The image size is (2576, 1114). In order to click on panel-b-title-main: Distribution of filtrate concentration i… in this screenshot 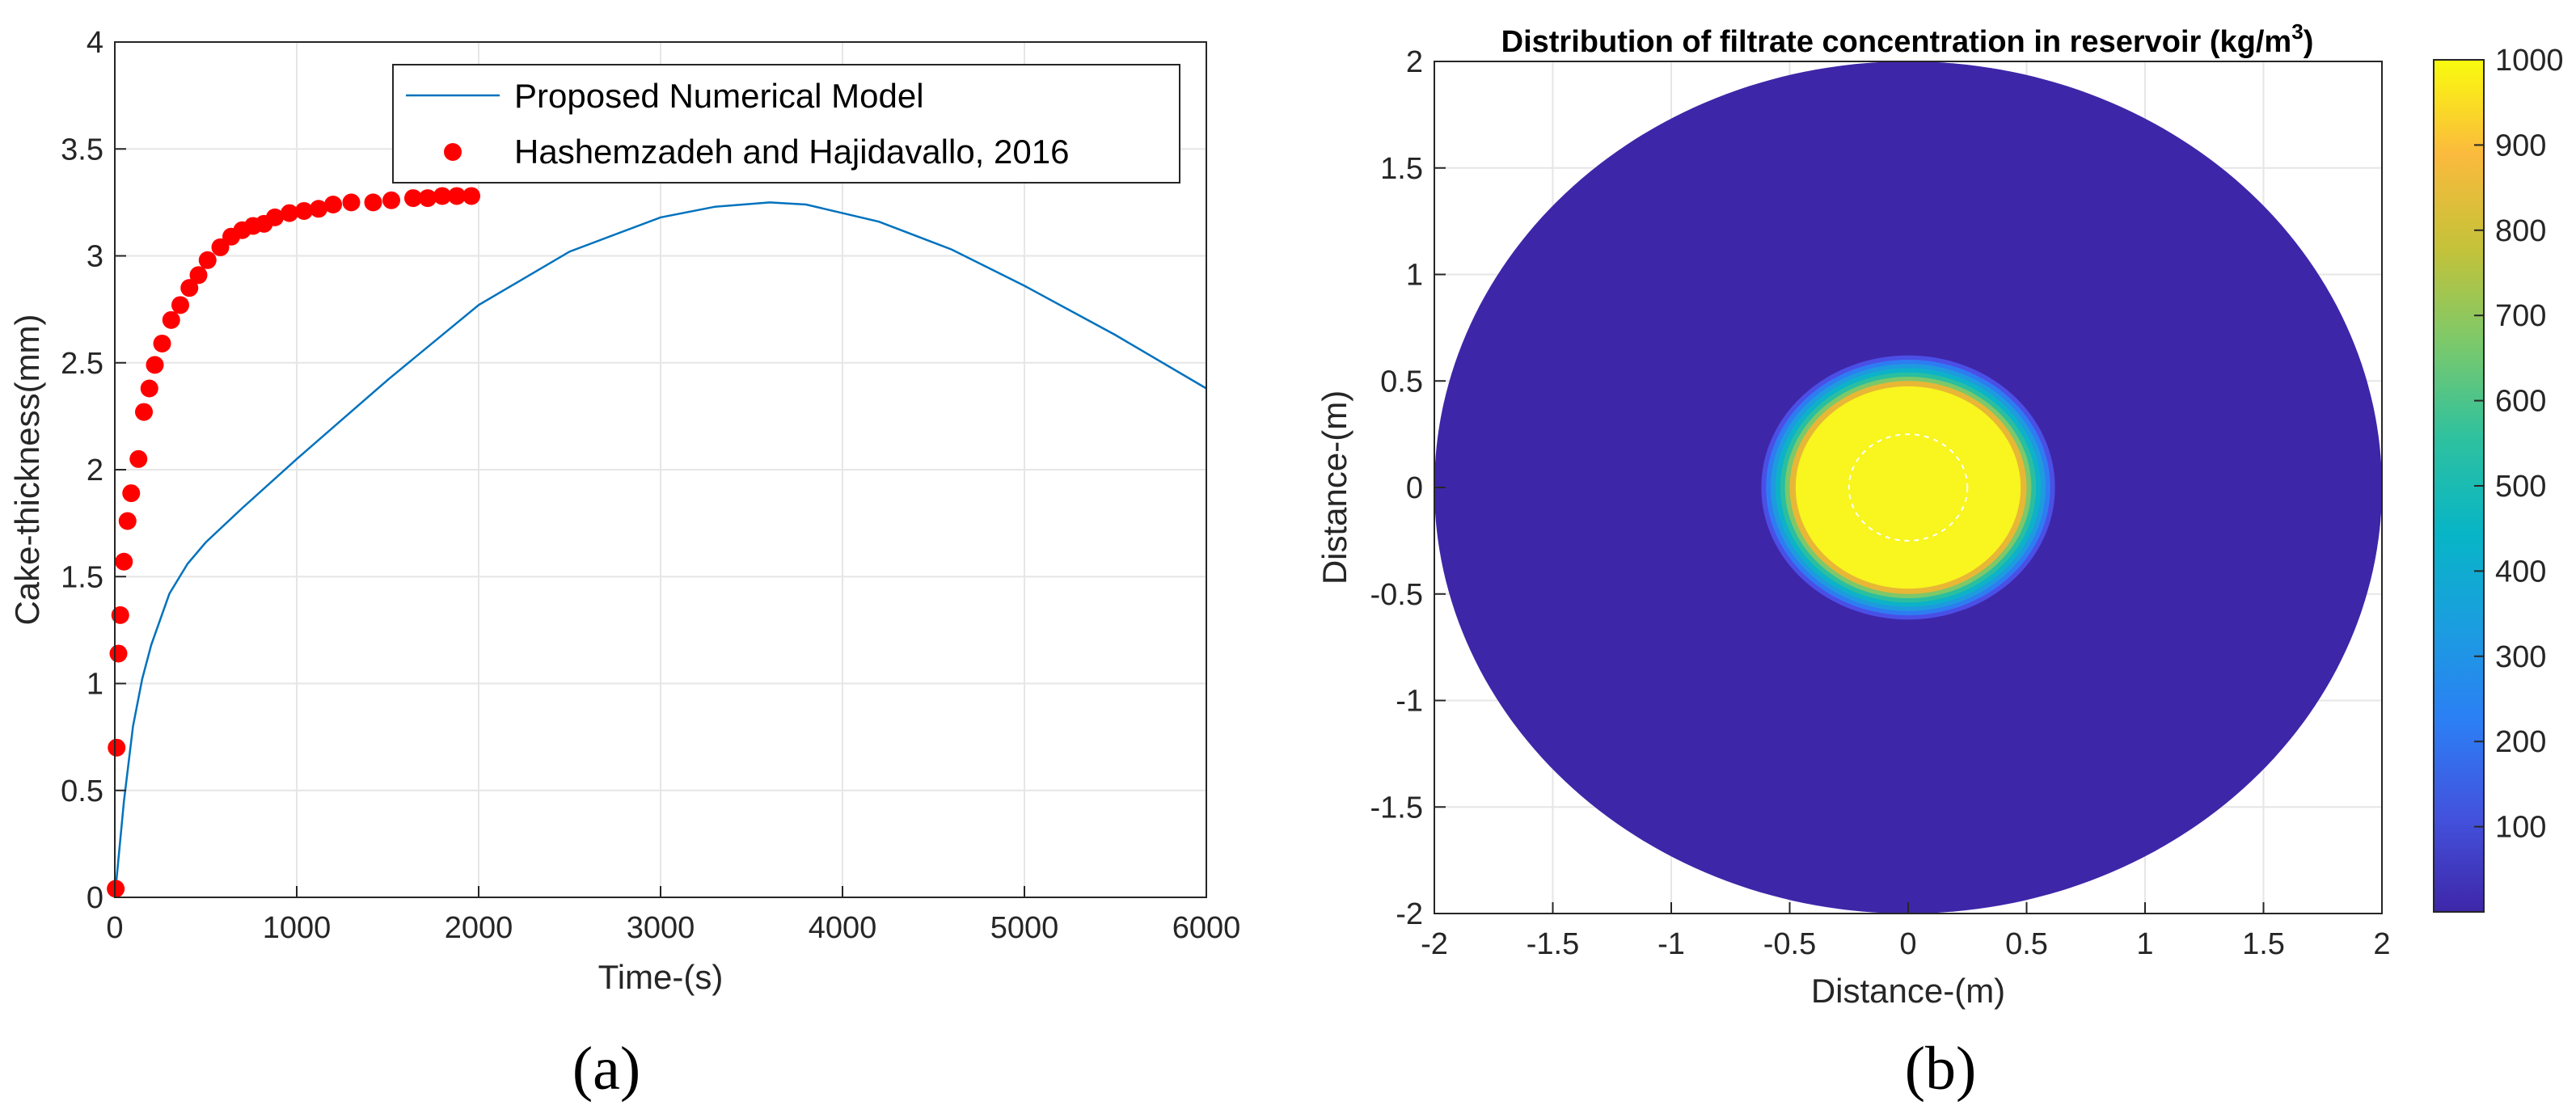, I will do `click(1896, 42)`.